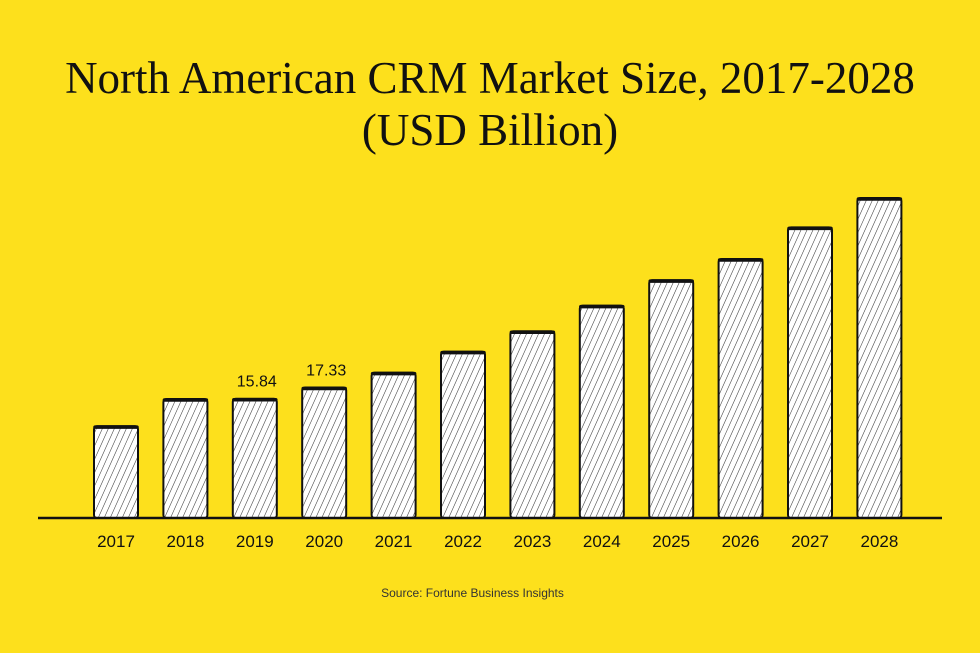  What do you see at coordinates (463, 541) in the screenshot?
I see `x-tick-label: 2022` at bounding box center [463, 541].